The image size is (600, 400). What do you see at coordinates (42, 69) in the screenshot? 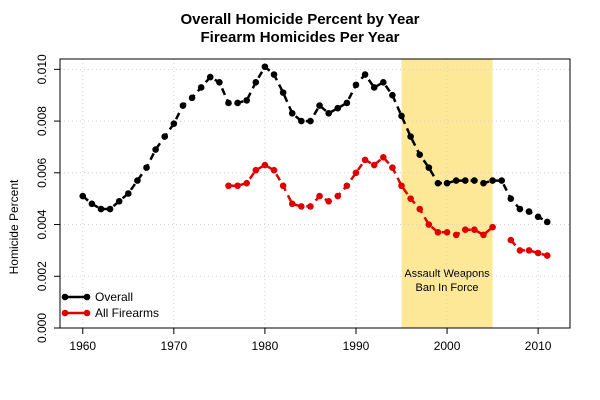
I see `y-tick-label: 0.010` at bounding box center [42, 69].